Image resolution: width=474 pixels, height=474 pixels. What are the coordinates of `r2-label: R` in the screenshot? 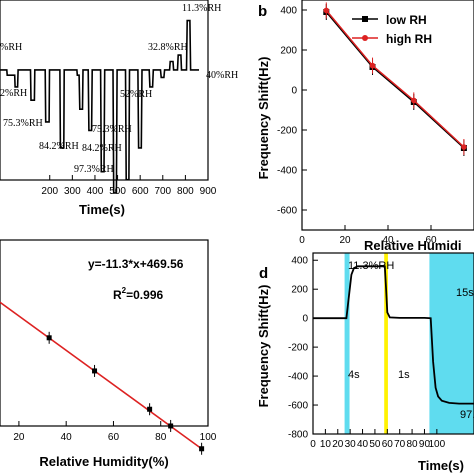 It's located at (117, 295).